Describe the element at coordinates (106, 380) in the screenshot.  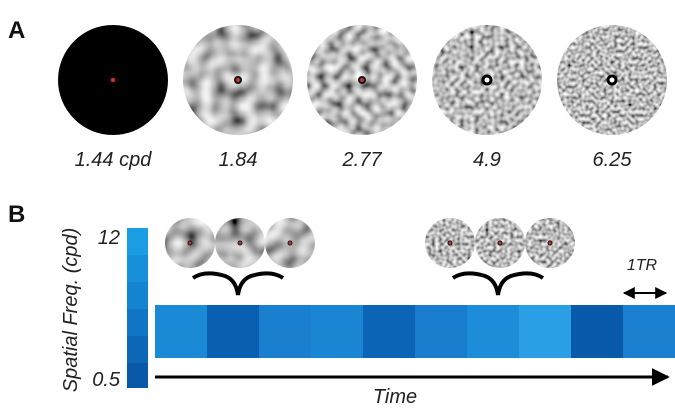
I see `scale-bottom: 0.5` at that location.